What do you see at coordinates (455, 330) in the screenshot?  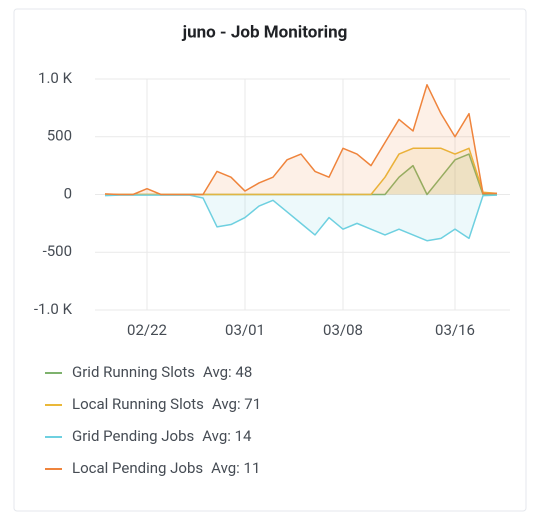 I see `x-tick-label: 03/16` at bounding box center [455, 330].